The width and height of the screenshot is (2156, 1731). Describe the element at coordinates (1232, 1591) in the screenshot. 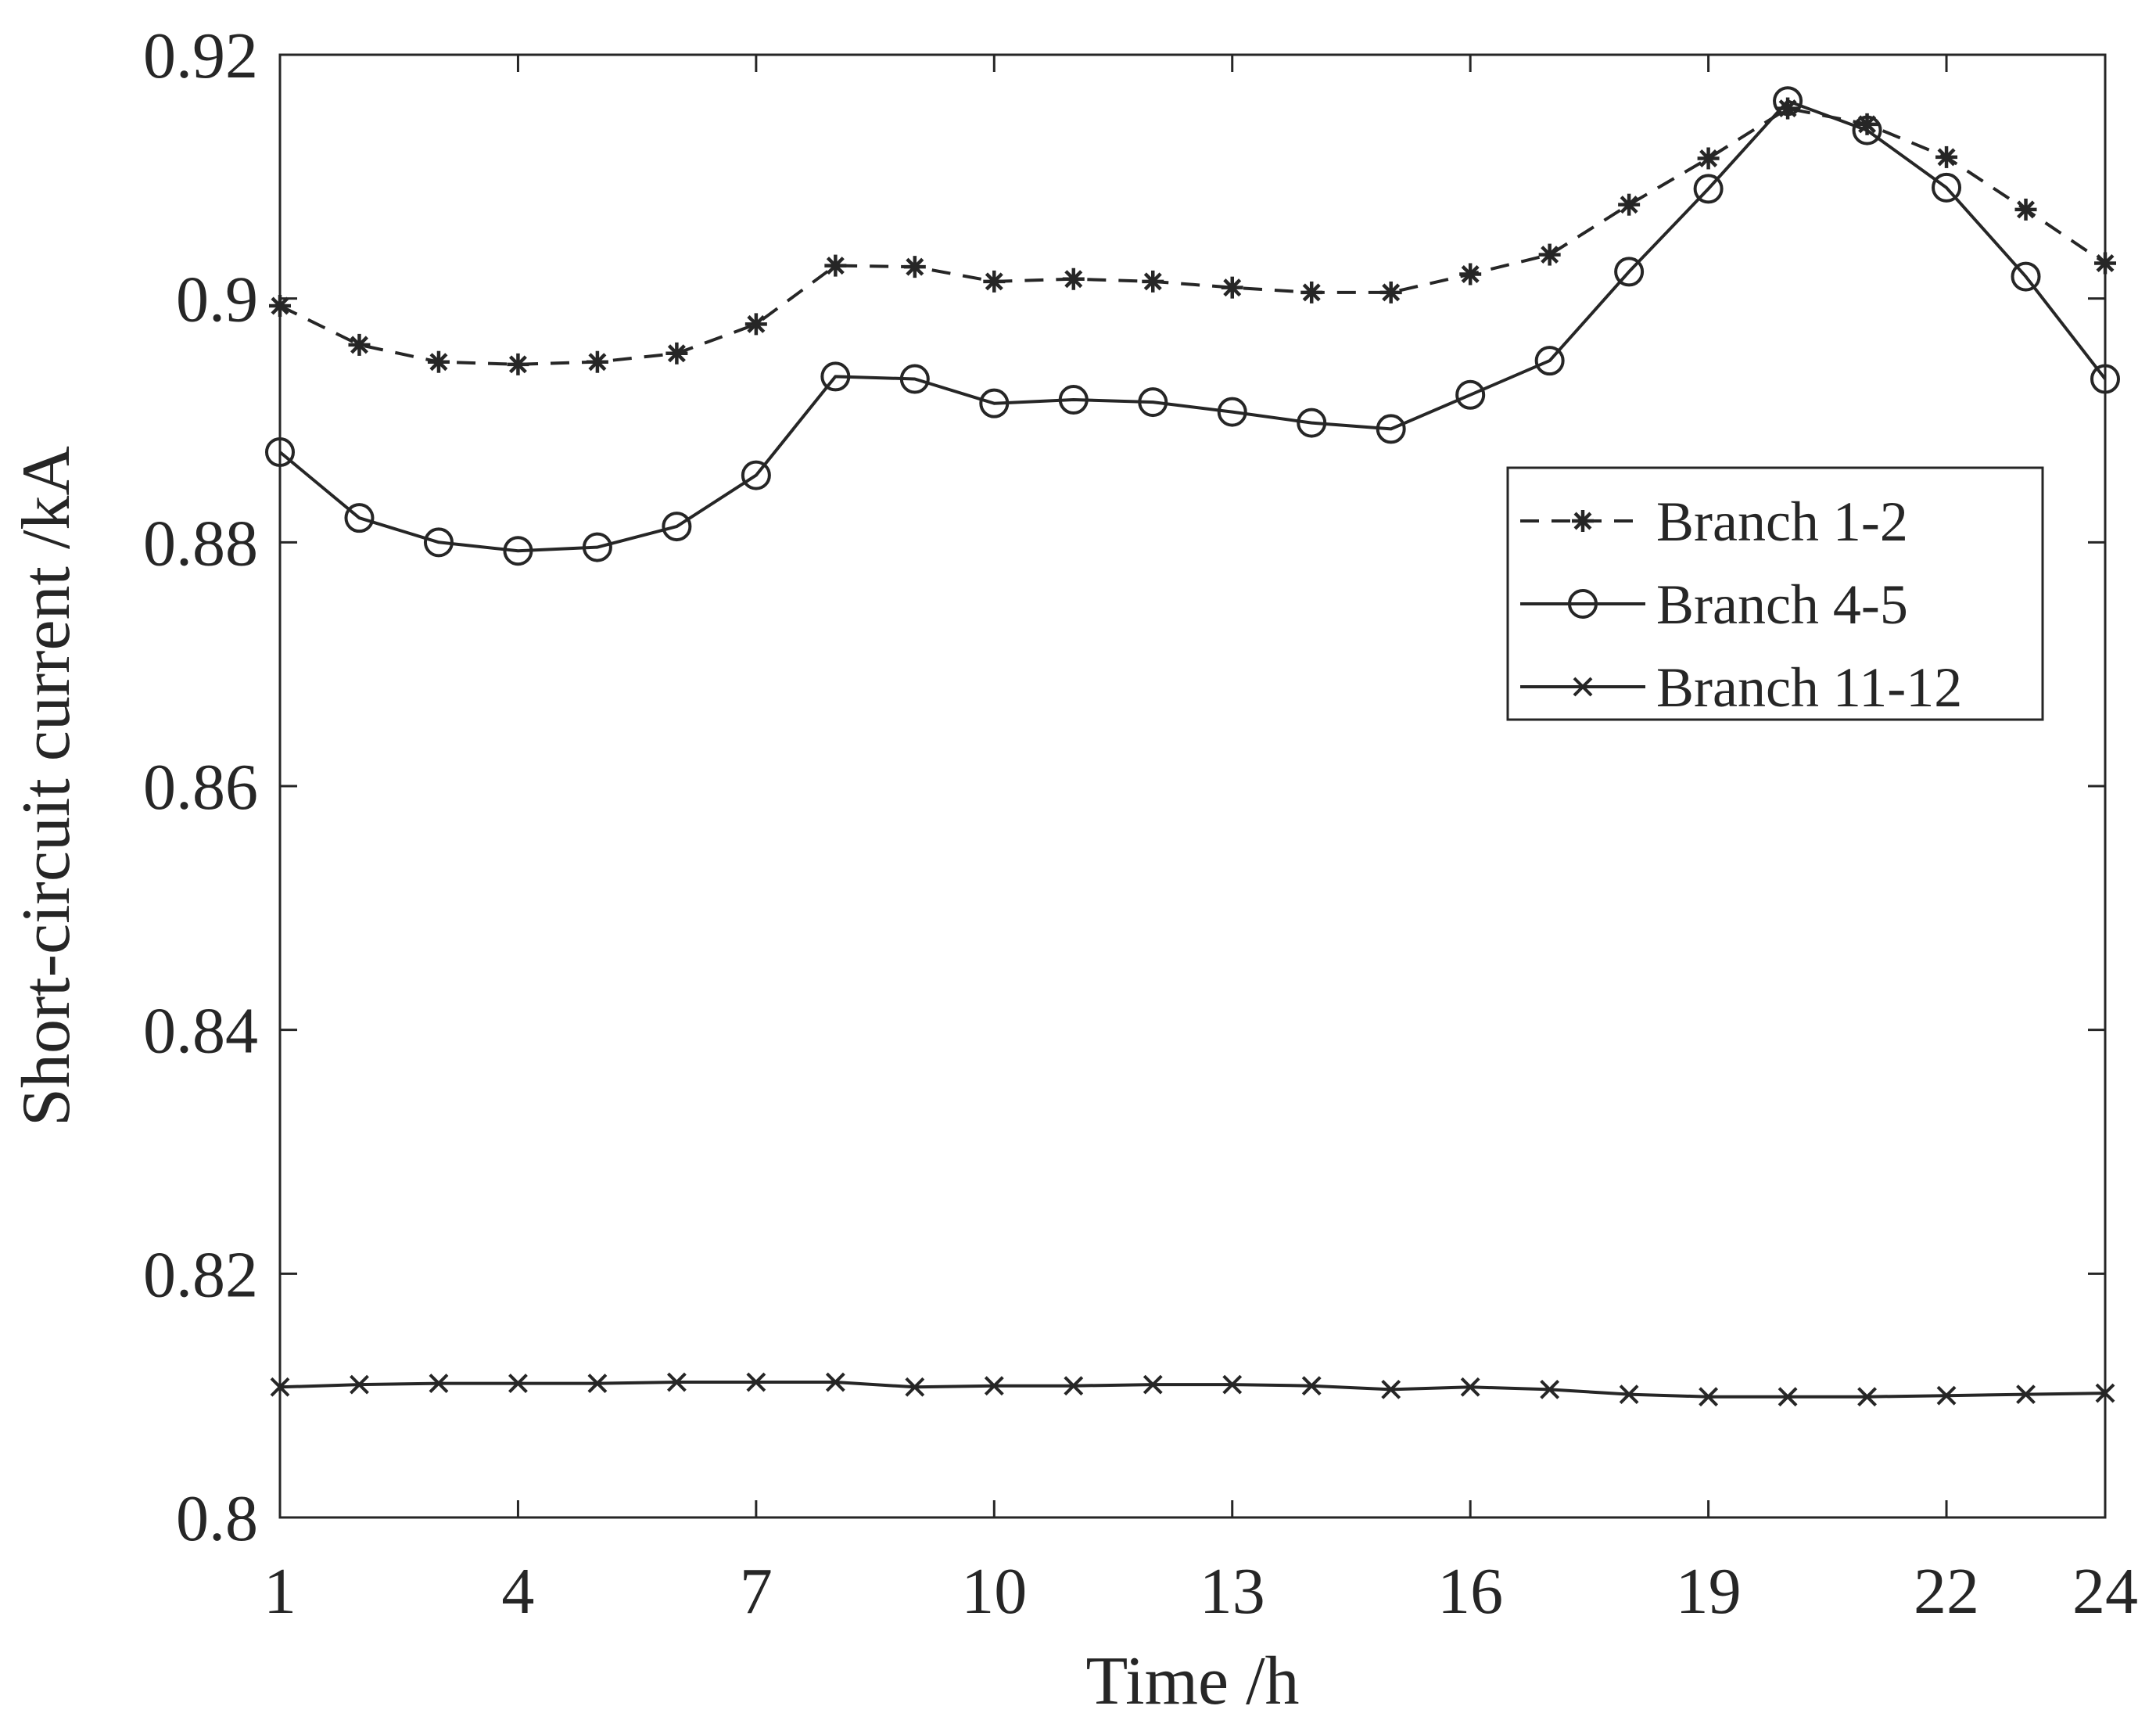

I see `x-tick-label: 13` at that location.